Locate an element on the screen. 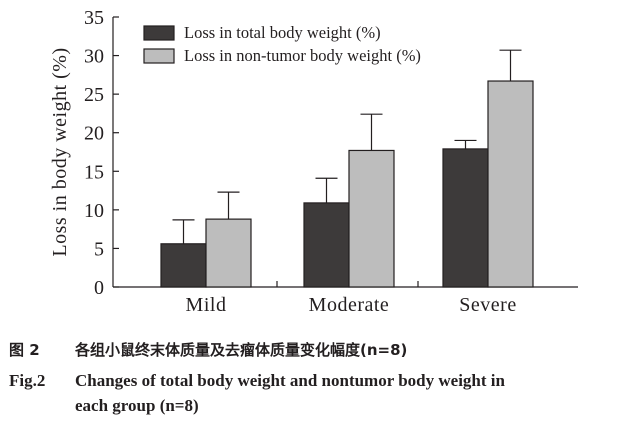  y-tick-label: 35 is located at coordinates (94, 18).